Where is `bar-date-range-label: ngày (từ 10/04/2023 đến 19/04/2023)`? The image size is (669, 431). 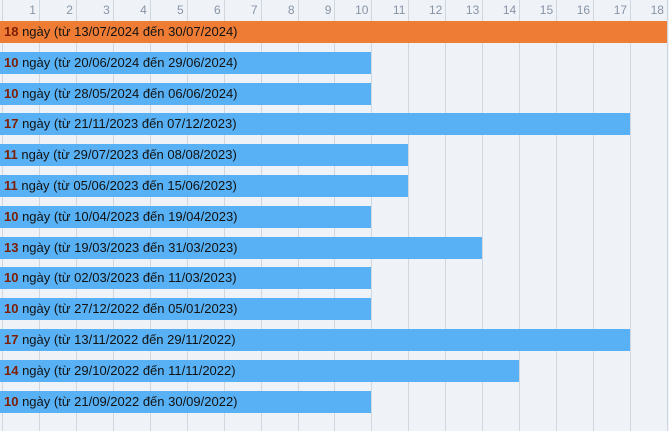
bar-date-range-label: ngày (từ 10/04/2023 đến 19/04/2023) is located at coordinates (128, 216).